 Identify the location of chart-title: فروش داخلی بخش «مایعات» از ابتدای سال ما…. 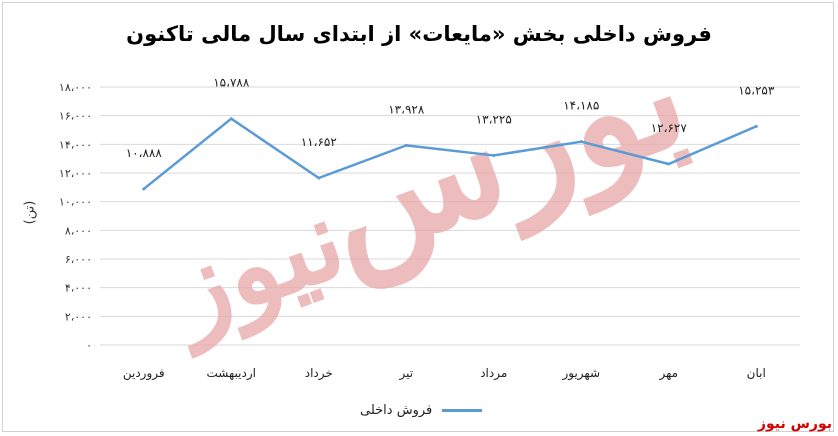
(419, 34).